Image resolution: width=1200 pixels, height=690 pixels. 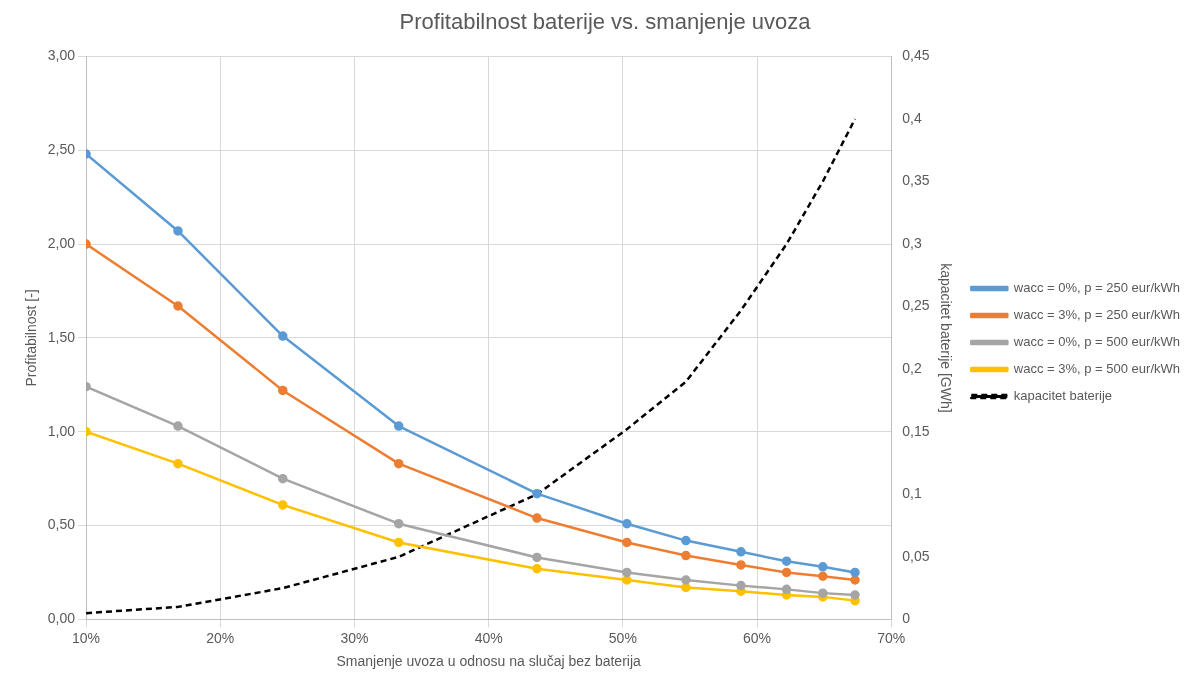 What do you see at coordinates (61, 149) in the screenshot?
I see `y-tick-label: 2,50` at bounding box center [61, 149].